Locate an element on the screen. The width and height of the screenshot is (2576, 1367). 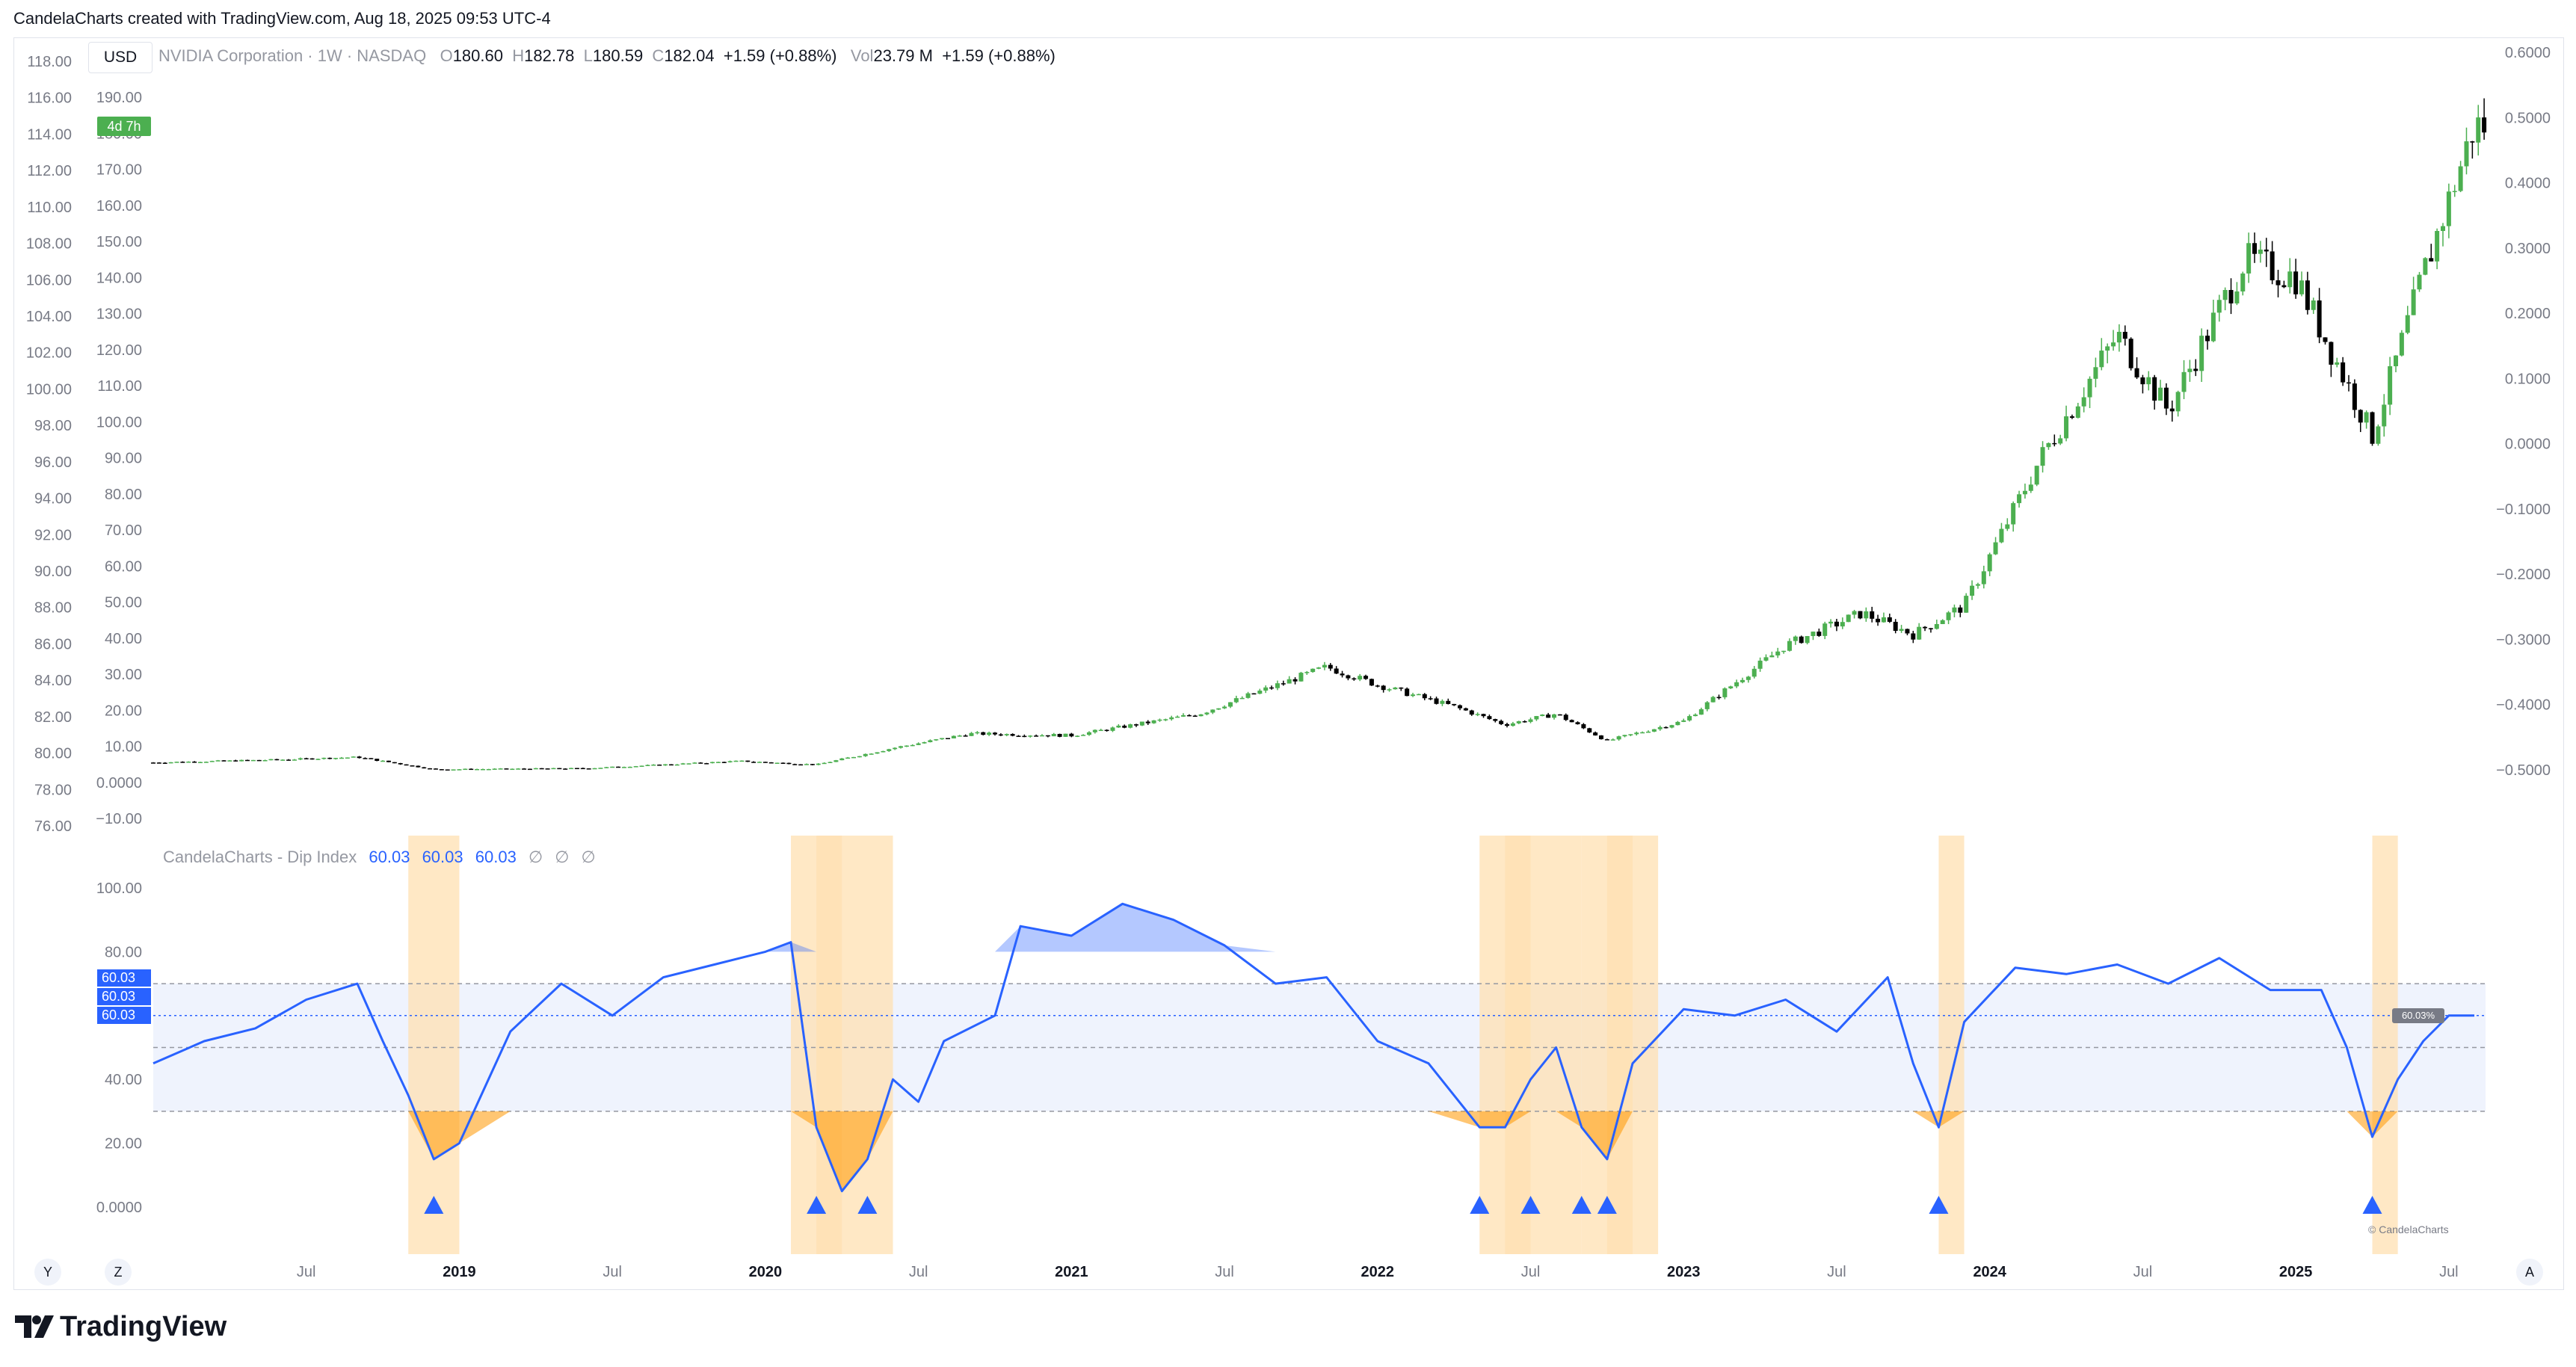
right-scale-tick-label: 0.1000 is located at coordinates (2528, 379).